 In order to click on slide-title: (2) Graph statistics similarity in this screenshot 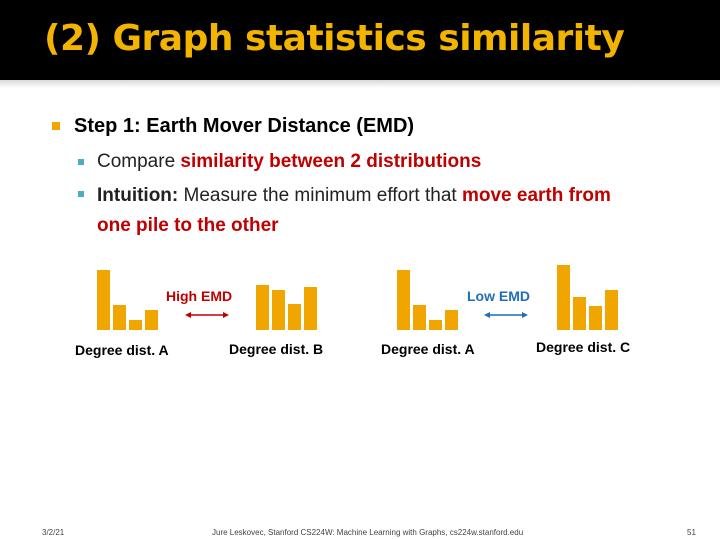, I will do `click(334, 38)`.